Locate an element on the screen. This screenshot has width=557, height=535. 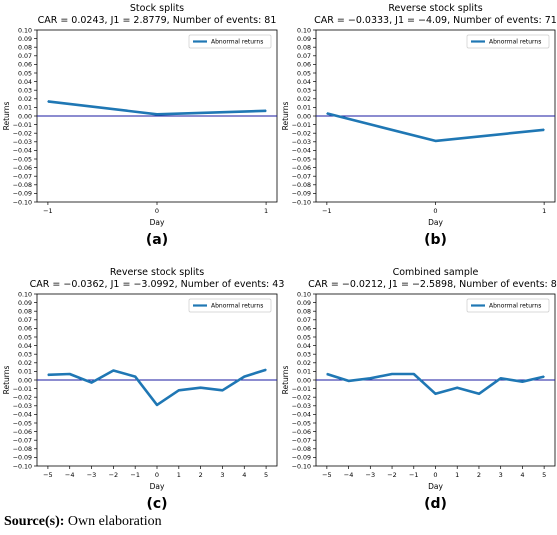
source-caption: Source(s): Own elaboration is located at coordinates (83, 522).